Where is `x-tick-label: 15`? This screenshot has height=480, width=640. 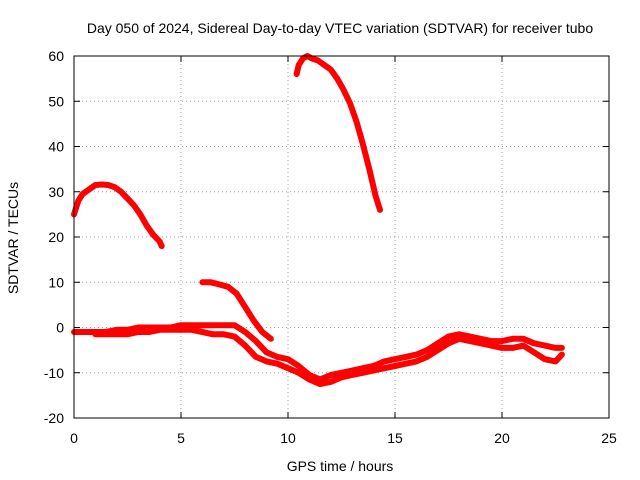 x-tick-label: 15 is located at coordinates (395, 438).